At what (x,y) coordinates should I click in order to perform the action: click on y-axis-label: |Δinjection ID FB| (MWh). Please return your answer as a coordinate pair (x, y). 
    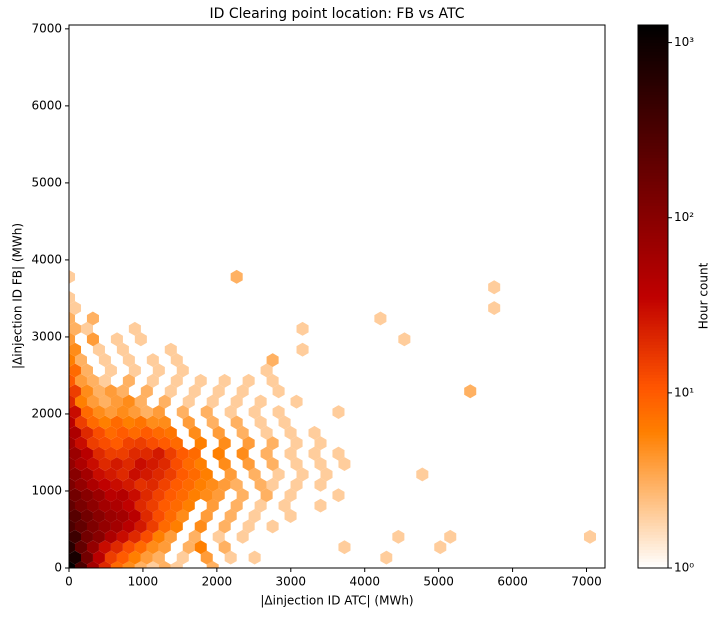
    Looking at the image, I should click on (18, 296).